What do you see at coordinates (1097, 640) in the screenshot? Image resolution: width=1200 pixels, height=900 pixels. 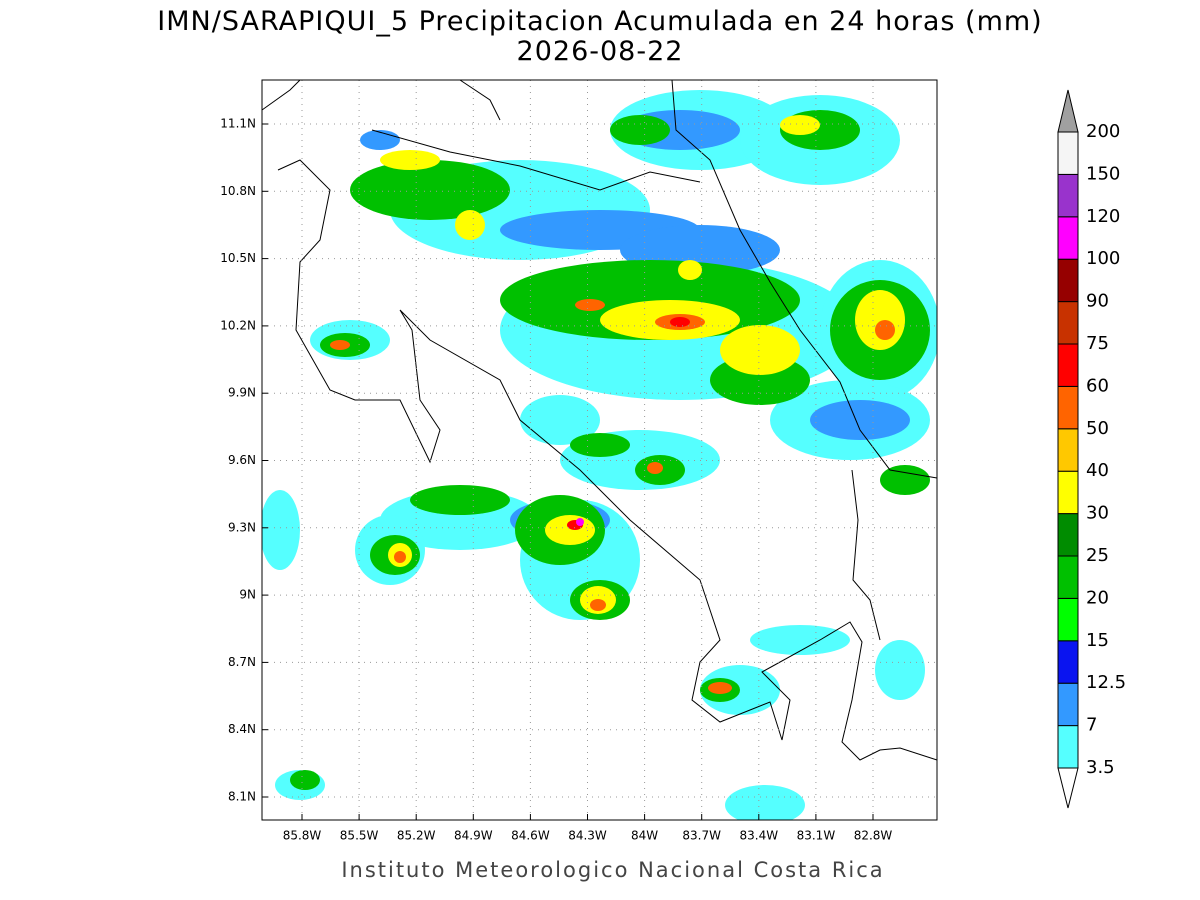 I see `colorbar-label: 15` at bounding box center [1097, 640].